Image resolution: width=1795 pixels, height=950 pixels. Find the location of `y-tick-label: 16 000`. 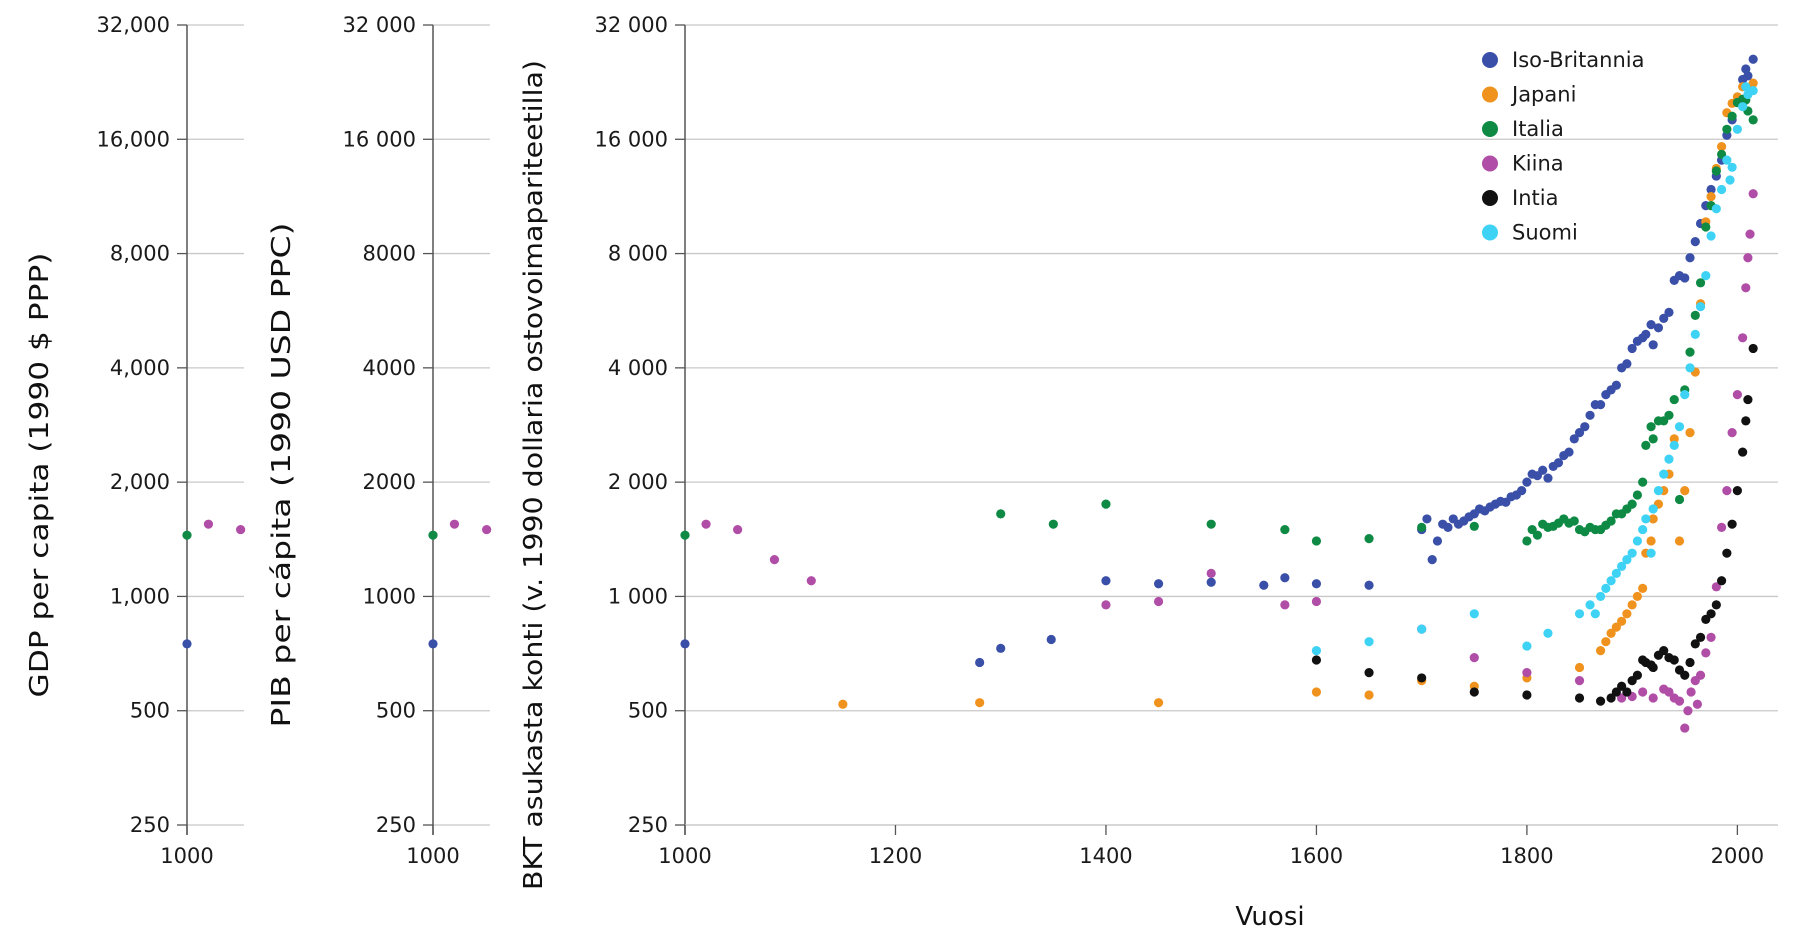

y-tick-label: 16 000 is located at coordinates (379, 139).